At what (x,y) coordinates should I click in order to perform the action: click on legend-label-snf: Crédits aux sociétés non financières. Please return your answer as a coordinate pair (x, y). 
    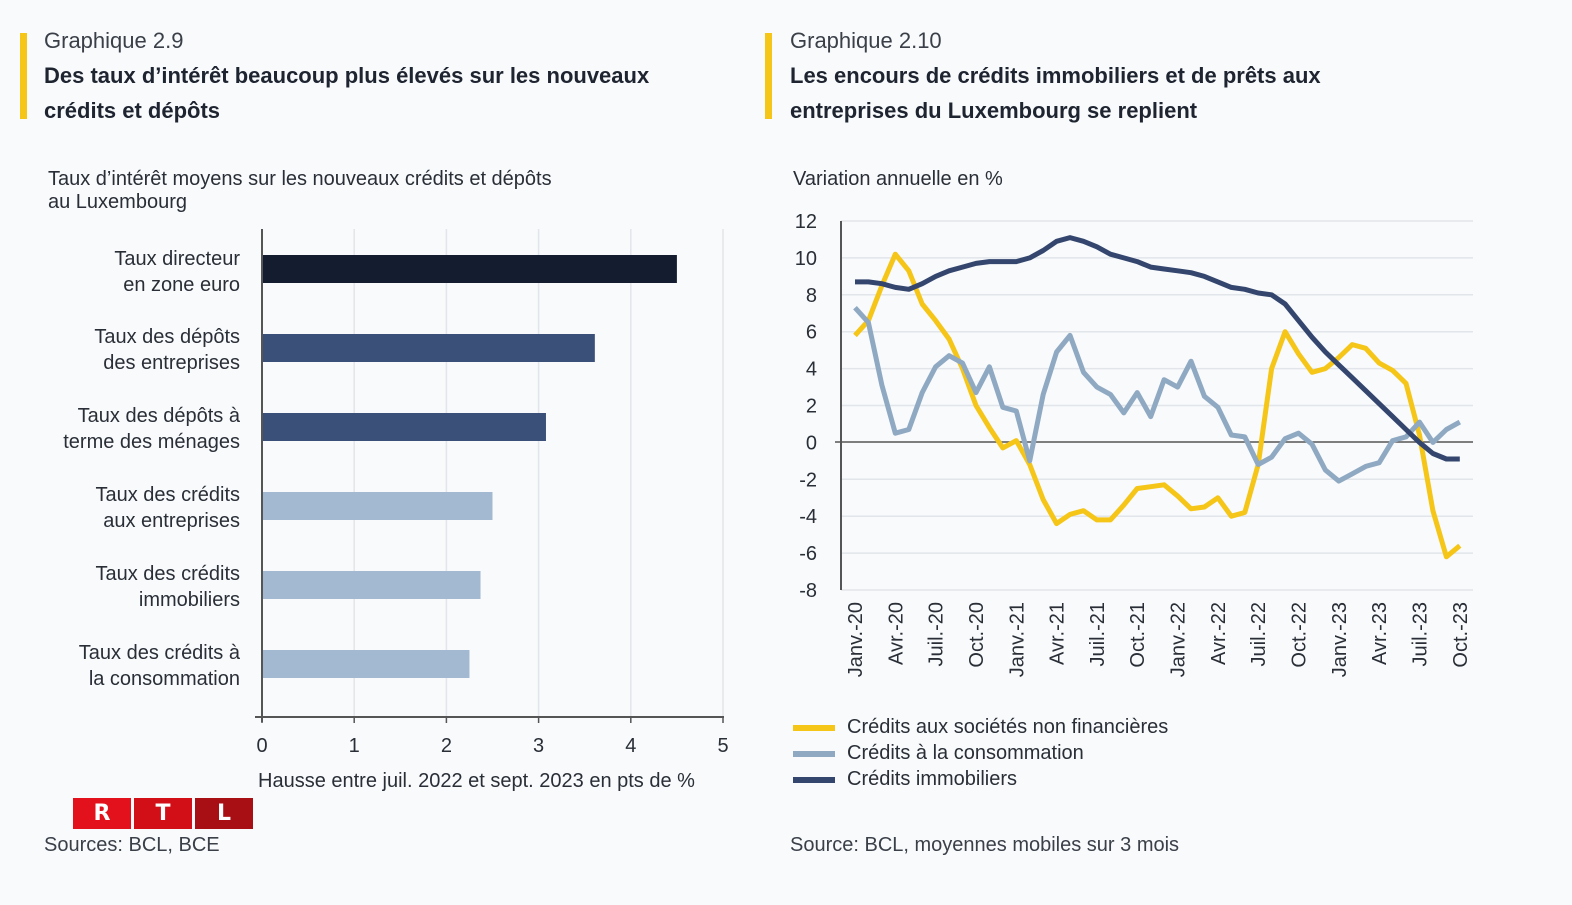
    Looking at the image, I should click on (1008, 727).